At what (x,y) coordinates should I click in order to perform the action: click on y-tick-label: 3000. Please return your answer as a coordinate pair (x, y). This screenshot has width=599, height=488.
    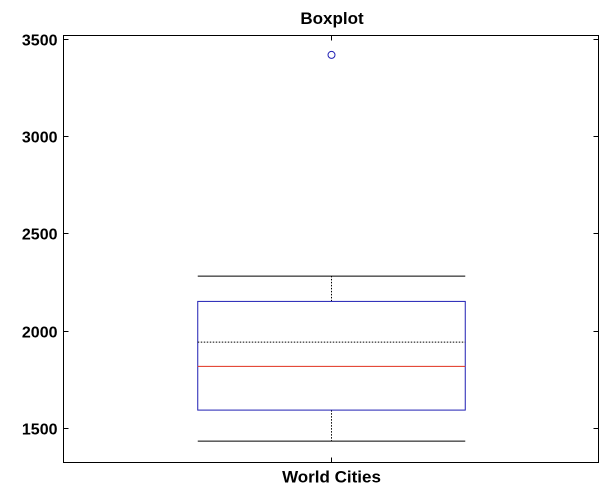
    Looking at the image, I should click on (40, 138).